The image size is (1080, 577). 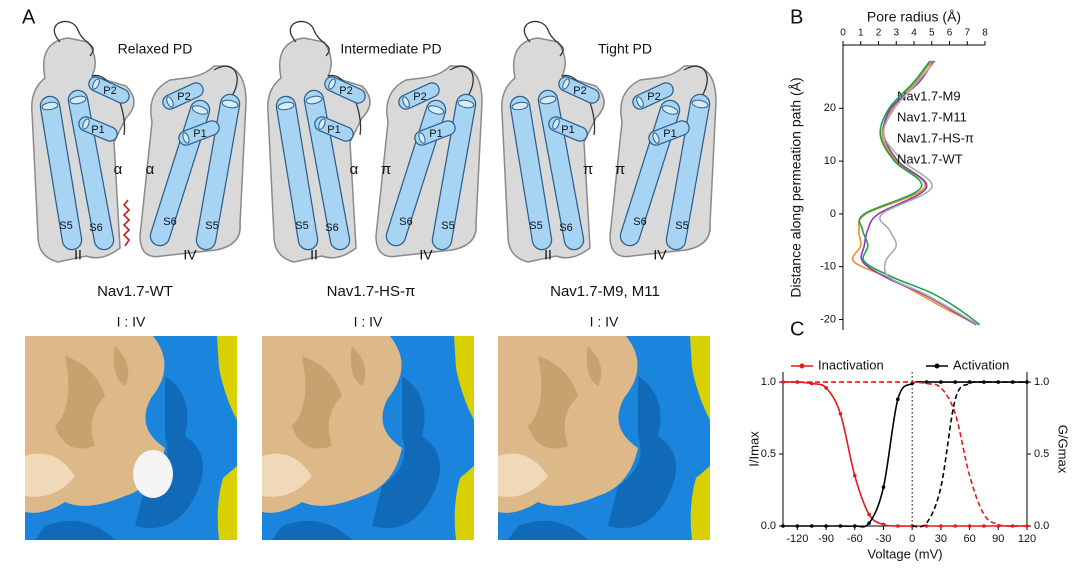 I want to click on y-tick-label: 0.0, so click(x=768, y=526).